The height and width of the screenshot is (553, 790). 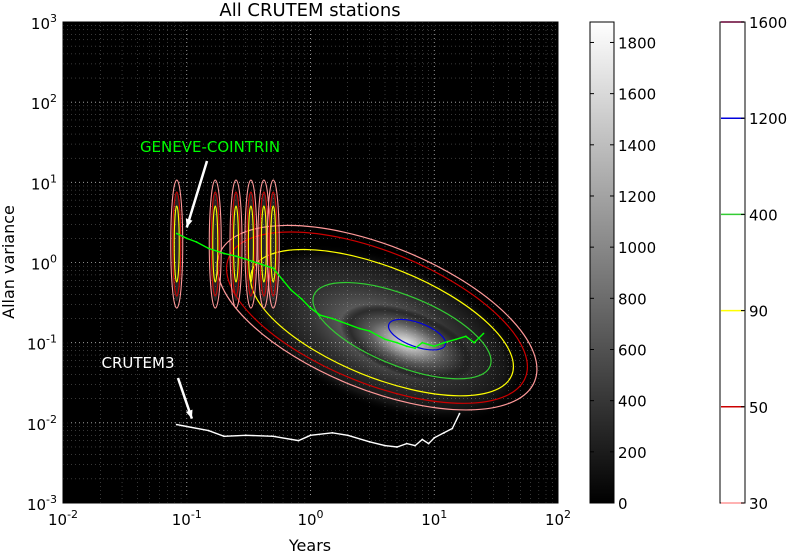 What do you see at coordinates (309, 10) in the screenshot?
I see `chart-title: All CRUTEM stations` at bounding box center [309, 10].